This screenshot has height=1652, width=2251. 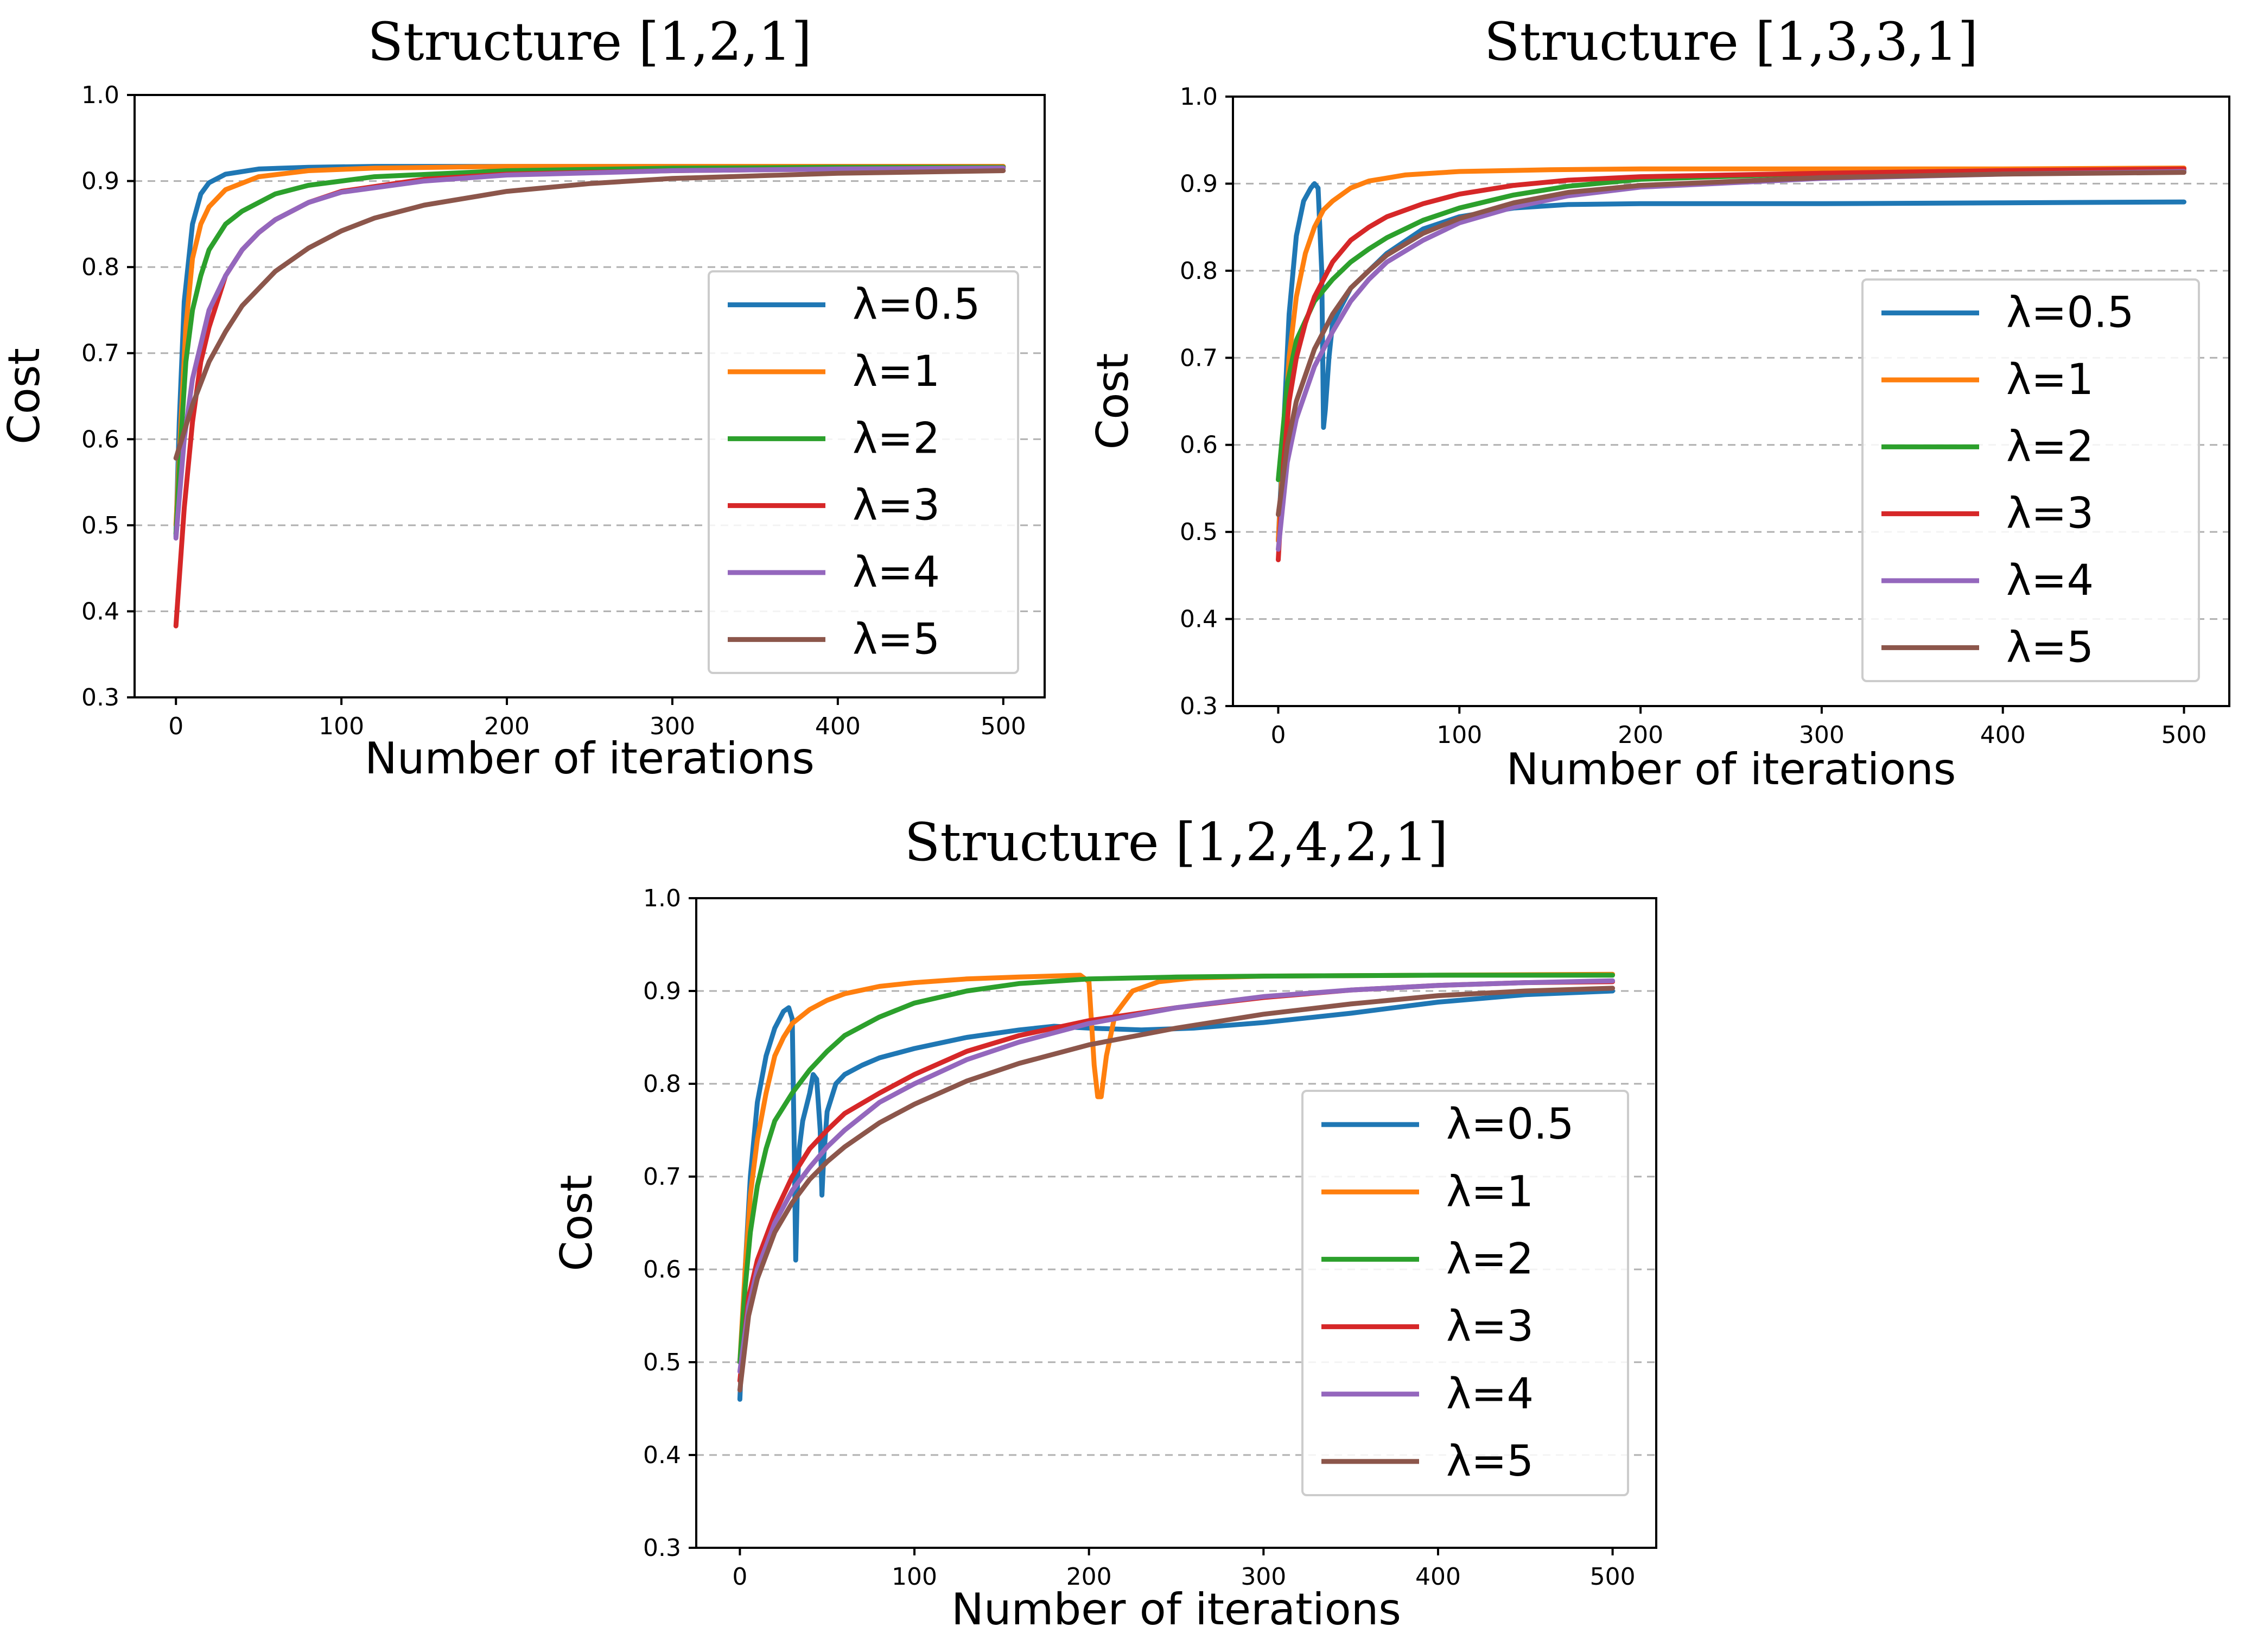 I want to click on chart-title: Structure [1,3,3,1], so click(x=1731, y=41).